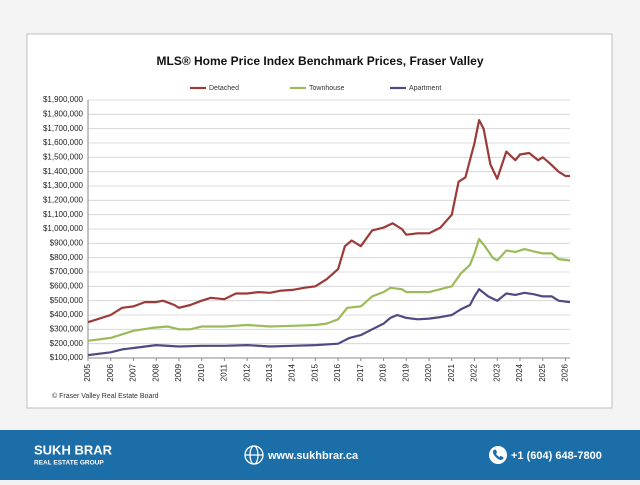  Describe the element at coordinates (425, 88) in the screenshot. I see `legend-label: Apartment` at that location.